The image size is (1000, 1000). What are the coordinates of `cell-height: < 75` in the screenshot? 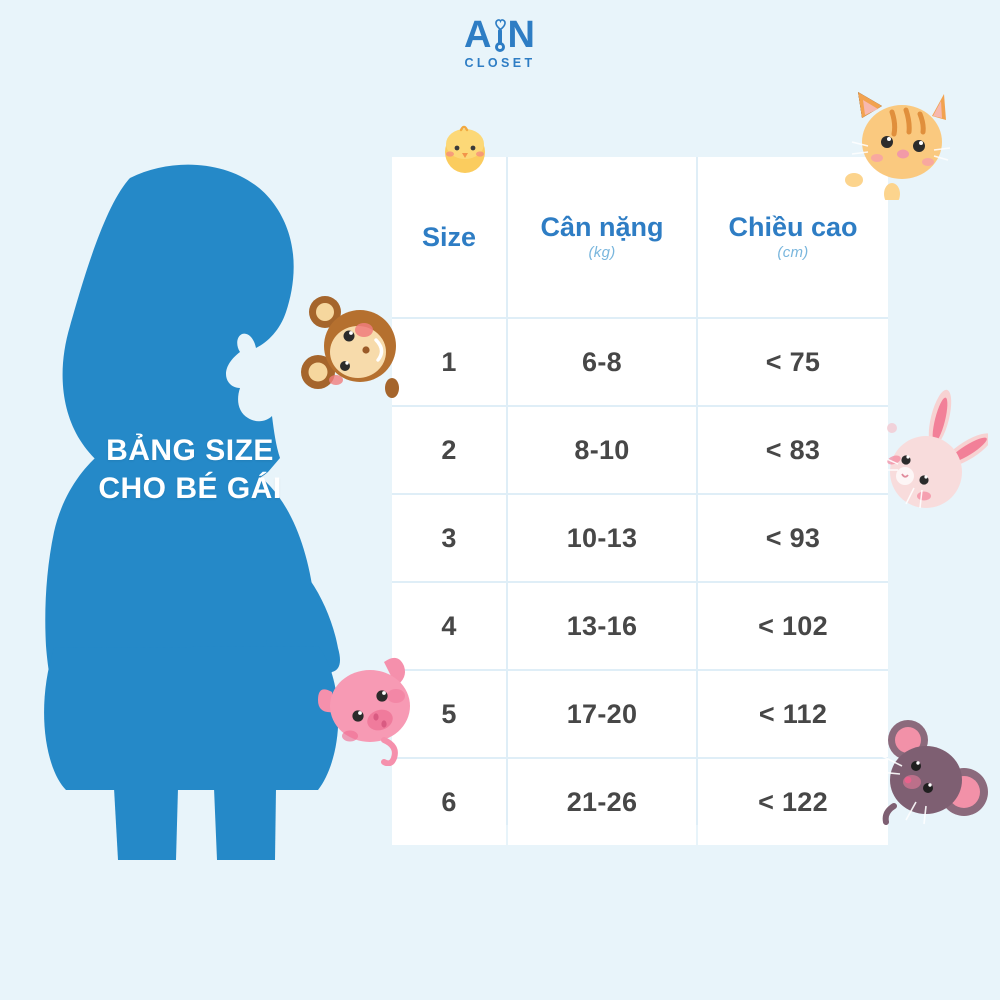 It's located at (793, 362).